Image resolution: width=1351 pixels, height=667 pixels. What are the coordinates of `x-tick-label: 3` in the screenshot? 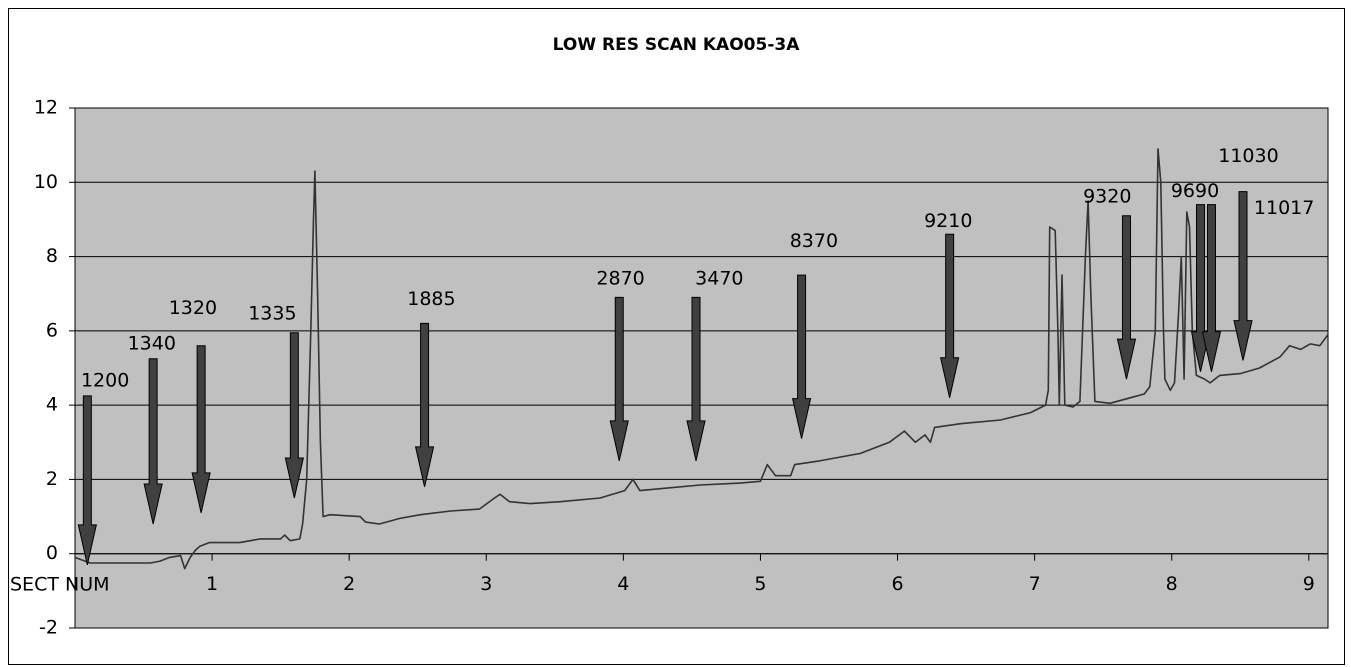 It's located at (486, 584).